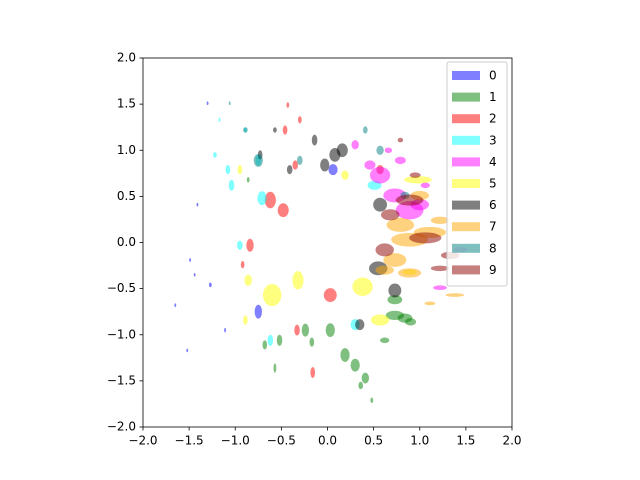 The width and height of the screenshot is (640, 480). I want to click on x-tick-label: 0.5, so click(373, 441).